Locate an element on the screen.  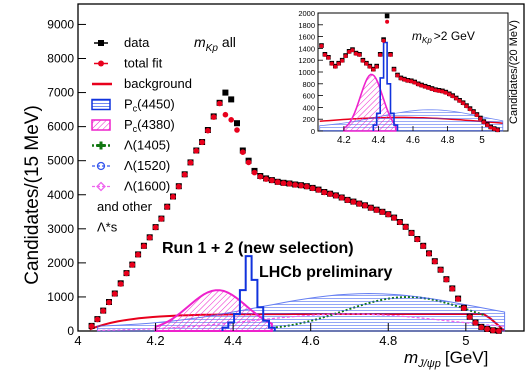
legend-l1520-marker is located at coordinates (101, 166).